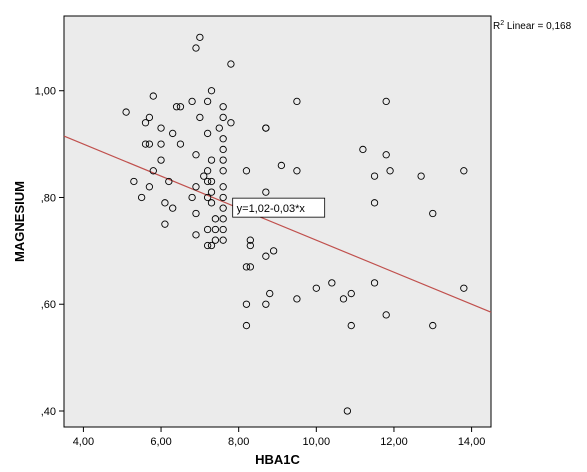 The height and width of the screenshot is (472, 587). What do you see at coordinates (48, 412) in the screenshot?
I see `y-tick-label: ,40` at bounding box center [48, 412].